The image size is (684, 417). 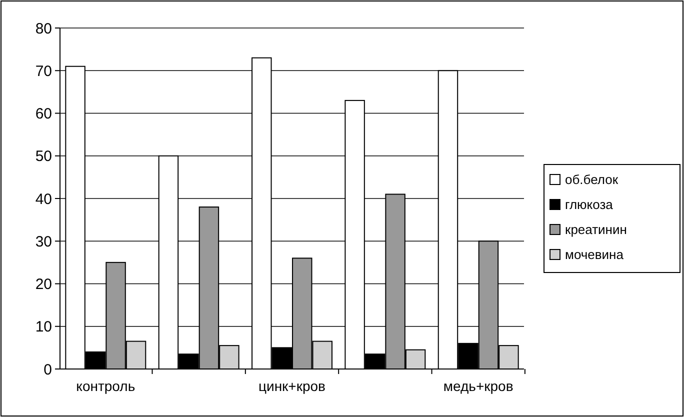 What do you see at coordinates (589, 204) in the screenshot?
I see `legend-label: глюкоза` at bounding box center [589, 204].